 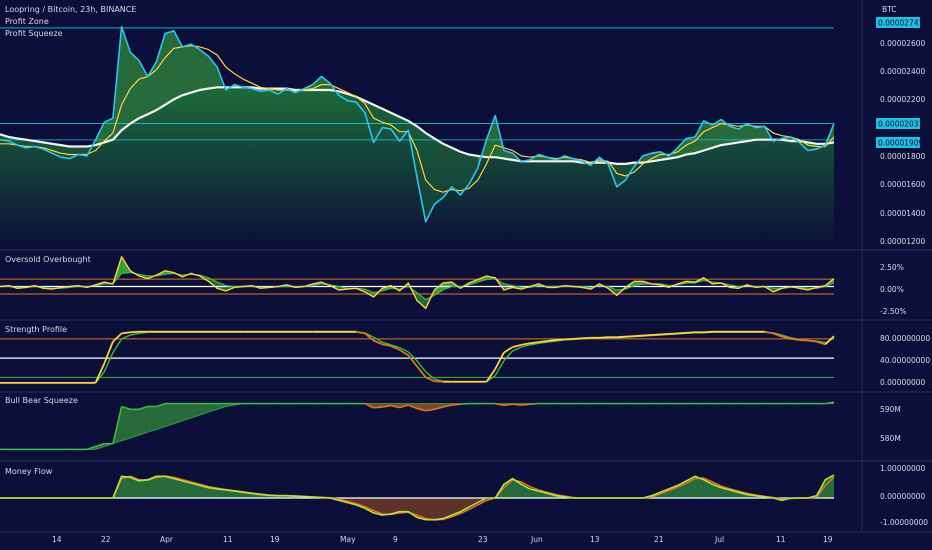 What do you see at coordinates (36, 329) in the screenshot?
I see `strength-title: Strength Profile` at bounding box center [36, 329].